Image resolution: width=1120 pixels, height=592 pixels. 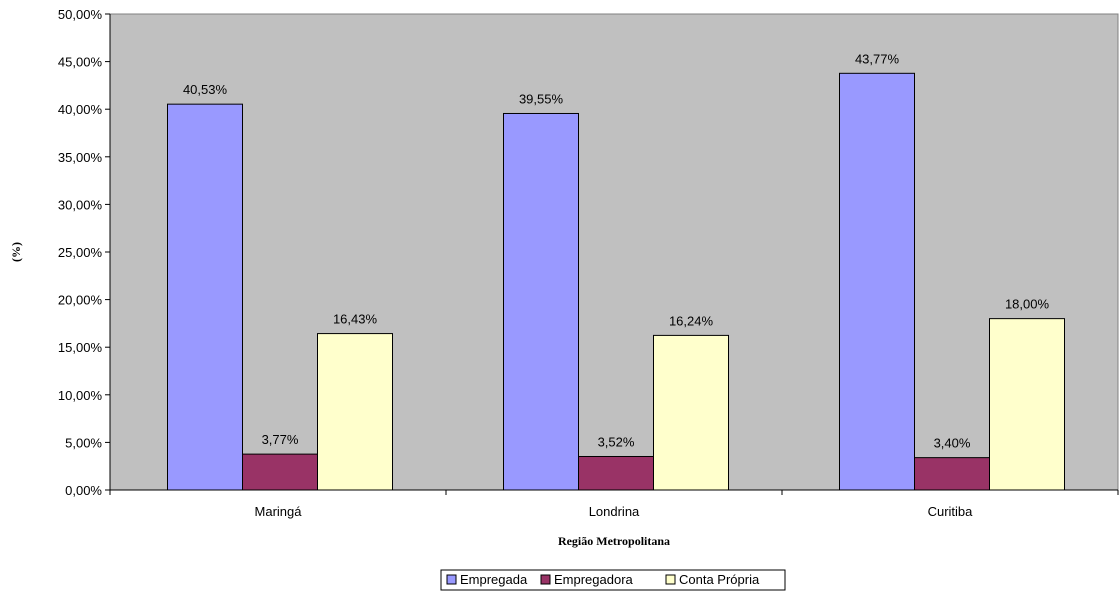 What do you see at coordinates (691, 320) in the screenshot?
I see `data-label: 16,24%` at bounding box center [691, 320].